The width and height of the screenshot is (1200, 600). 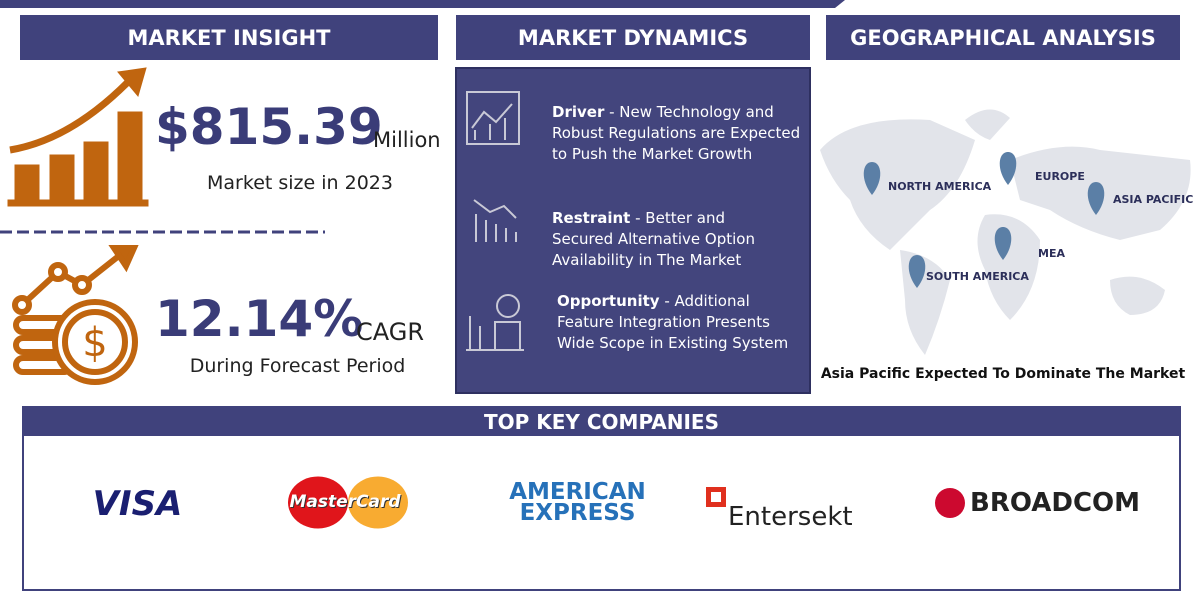 What do you see at coordinates (633, 37) in the screenshot?
I see `section-header: MARKET DYNAMICS` at bounding box center [633, 37].